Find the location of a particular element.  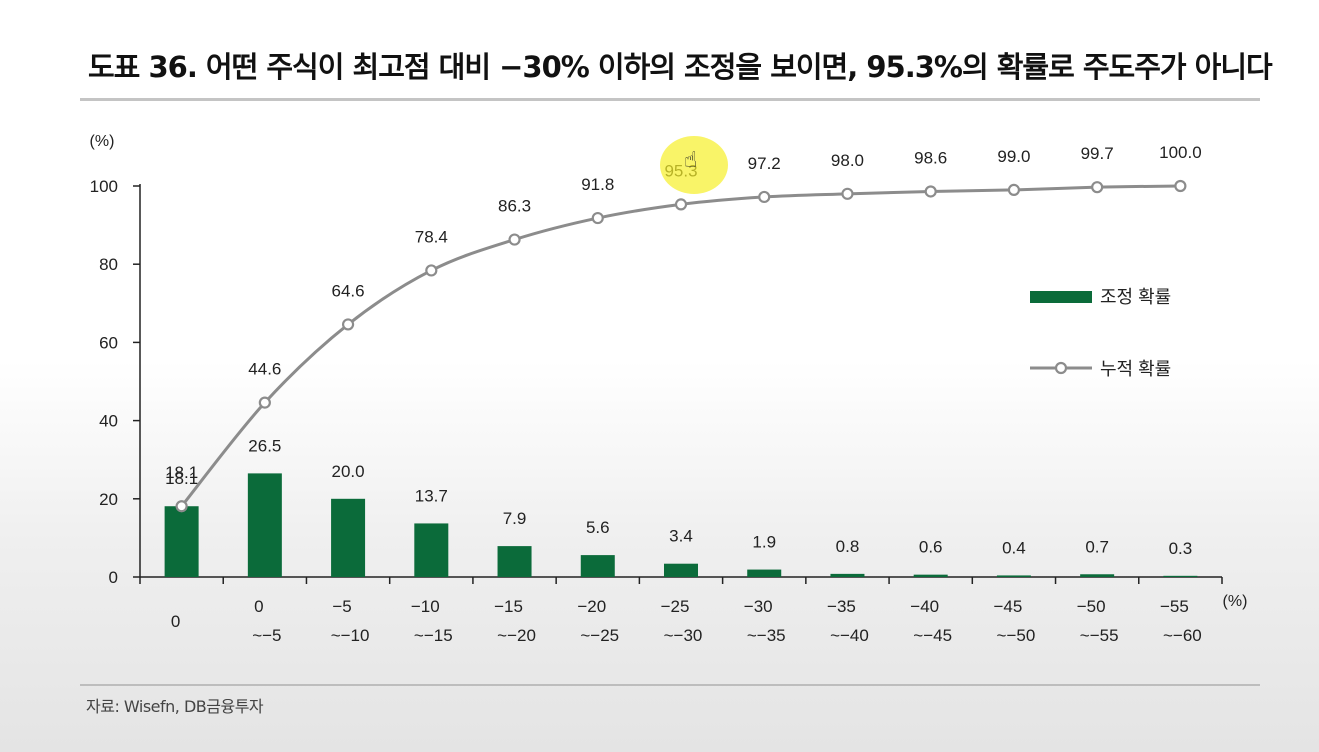

line-data-label: 64.6 is located at coordinates (348, 290).